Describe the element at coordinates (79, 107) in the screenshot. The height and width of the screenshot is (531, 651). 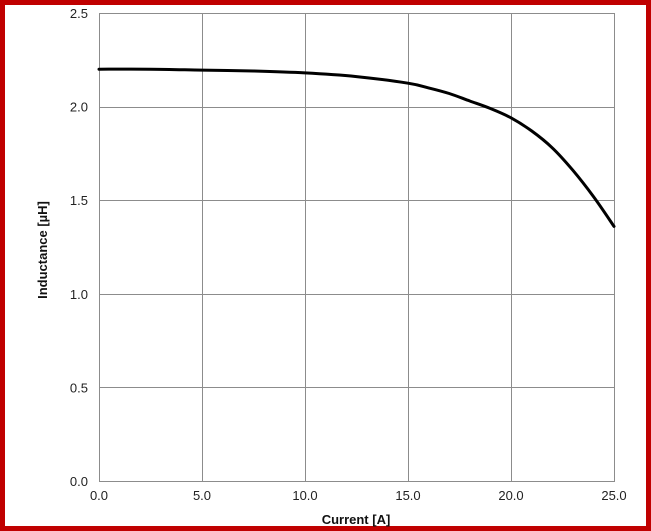
I see `y-tick-label: 2.0` at that location.